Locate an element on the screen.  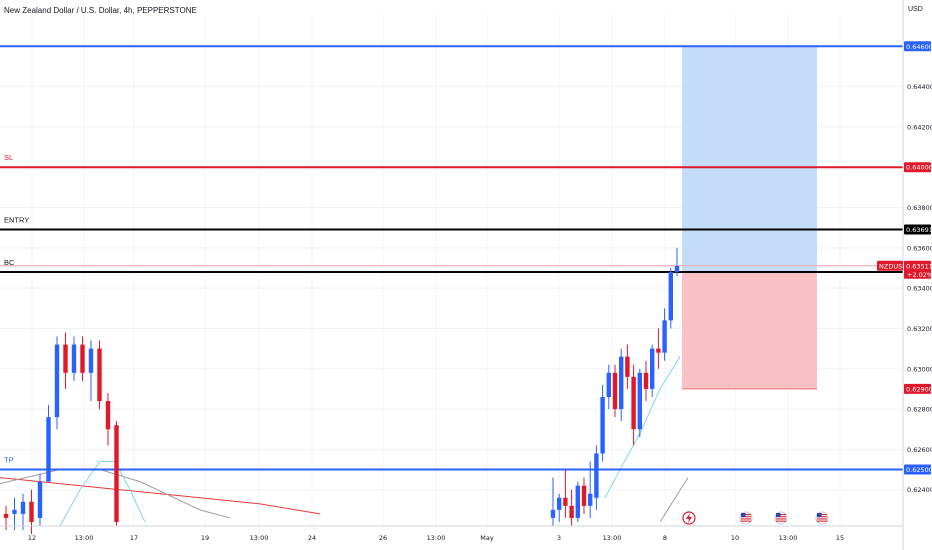
x-tick-label: May is located at coordinates (487, 538).